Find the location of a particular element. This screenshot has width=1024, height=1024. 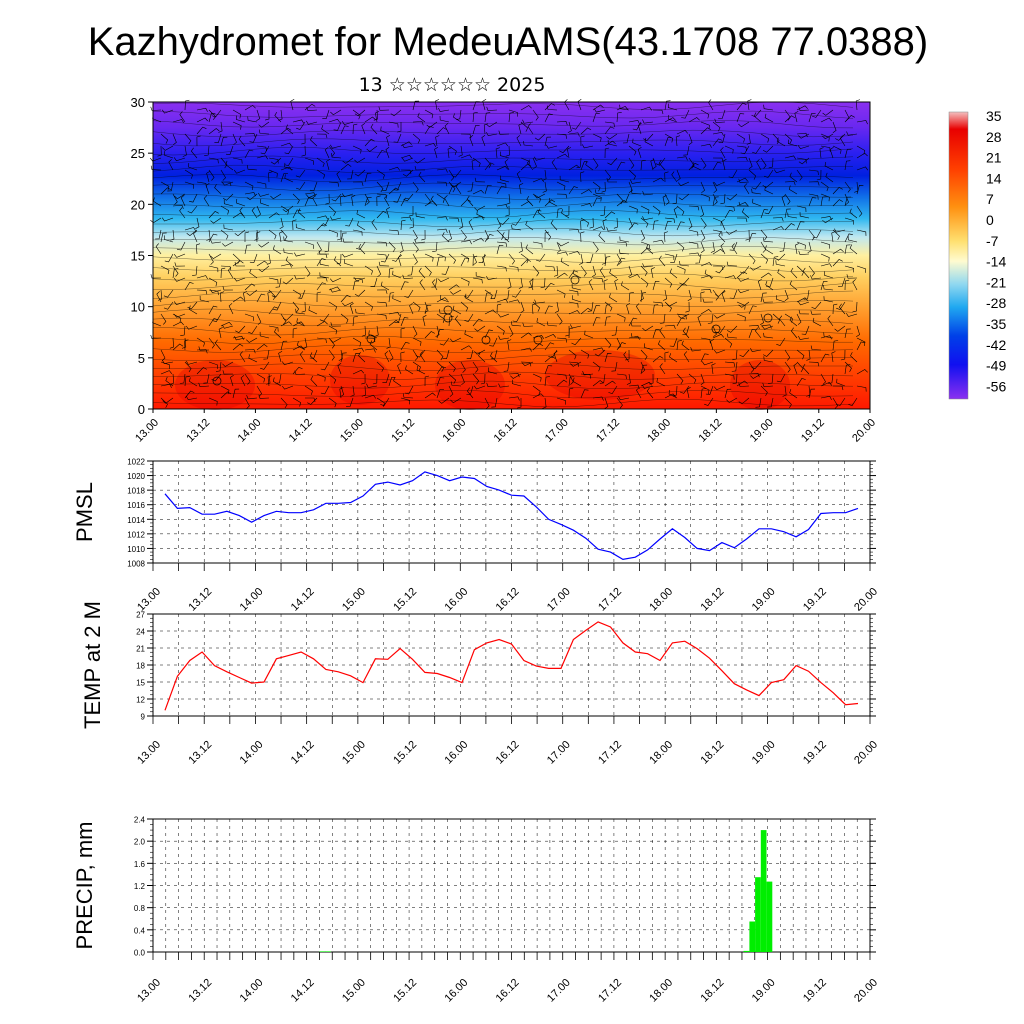

y-tick-label: 1012 is located at coordinates (136, 534).